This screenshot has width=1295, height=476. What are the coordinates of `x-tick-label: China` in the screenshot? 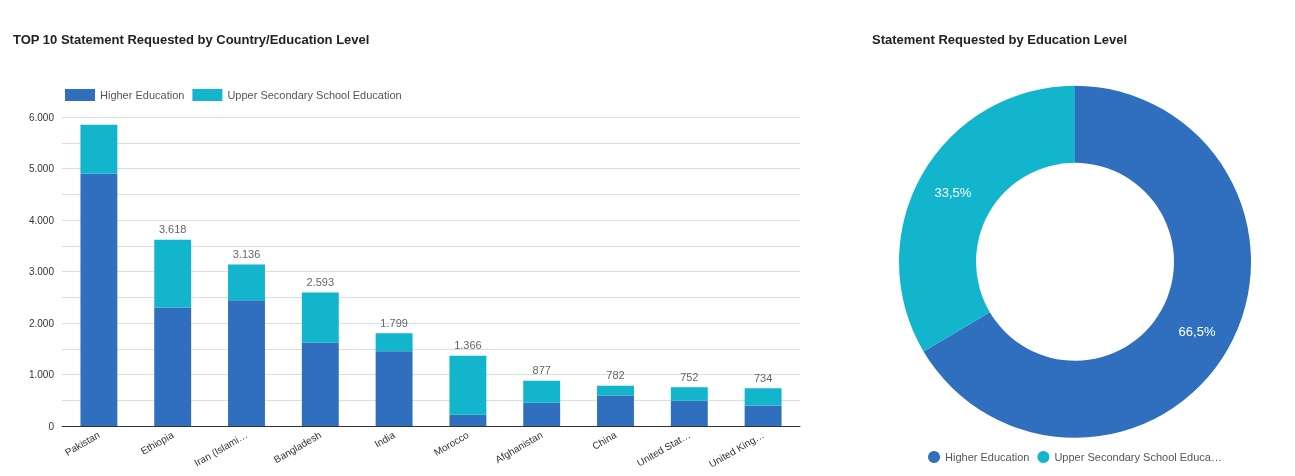 It's located at (604, 440).